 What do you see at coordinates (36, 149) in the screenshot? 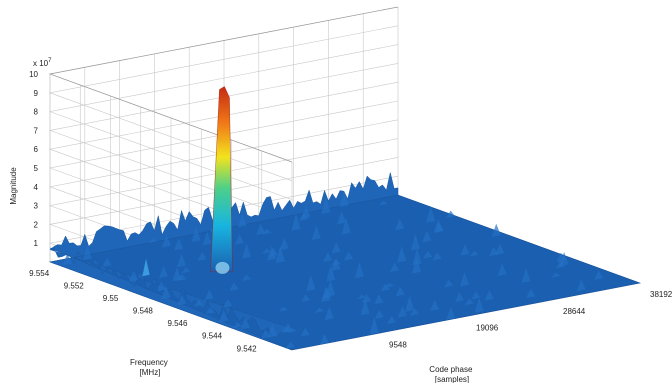
I see `z-tick-label: 6` at bounding box center [36, 149].